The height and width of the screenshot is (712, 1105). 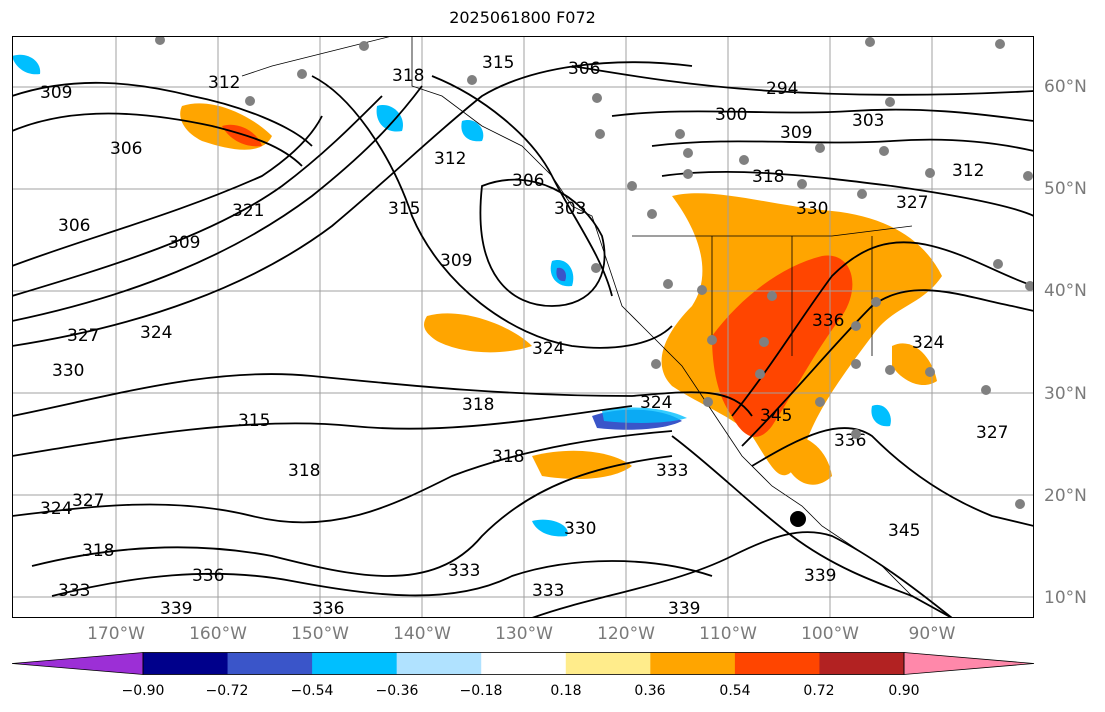 I want to click on colorbar, so click(x=523, y=663).